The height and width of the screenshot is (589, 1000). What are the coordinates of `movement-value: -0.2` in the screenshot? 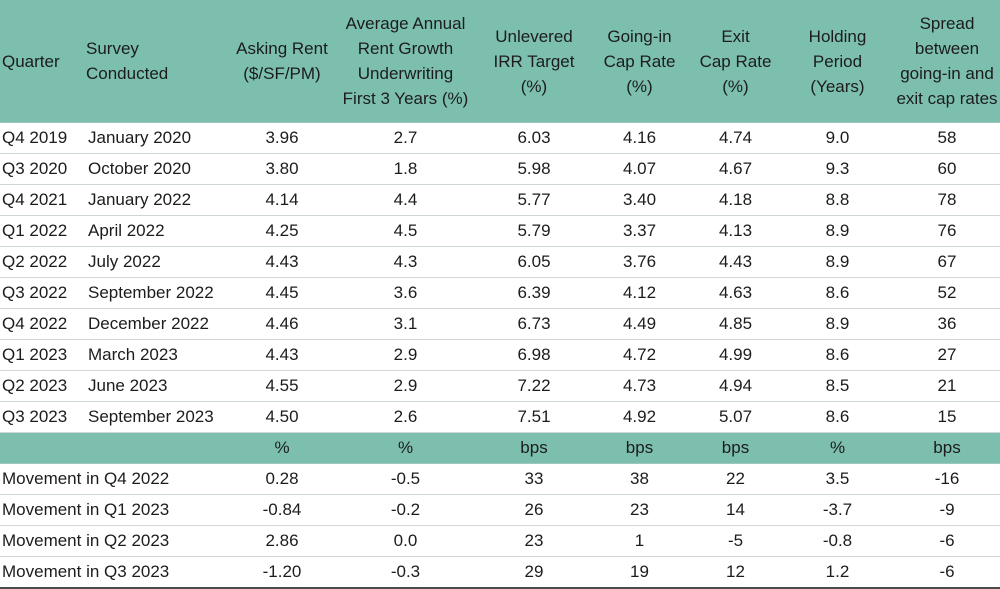 It's located at (405, 510).